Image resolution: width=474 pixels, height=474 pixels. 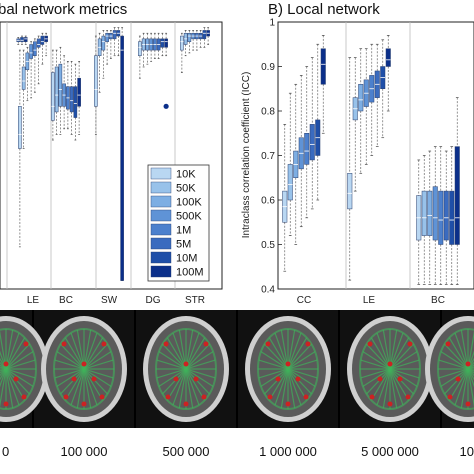 I want to click on box-bc-6-box, so click(x=75, y=102).